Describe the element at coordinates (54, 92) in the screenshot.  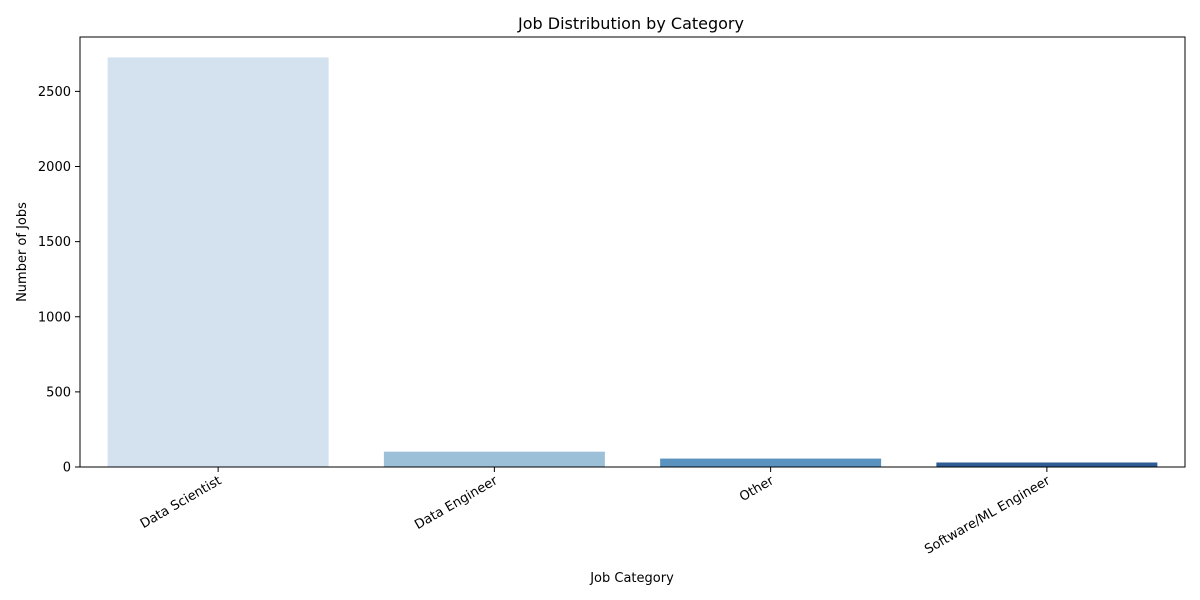
I see `y-tick-label: 2500` at that location.